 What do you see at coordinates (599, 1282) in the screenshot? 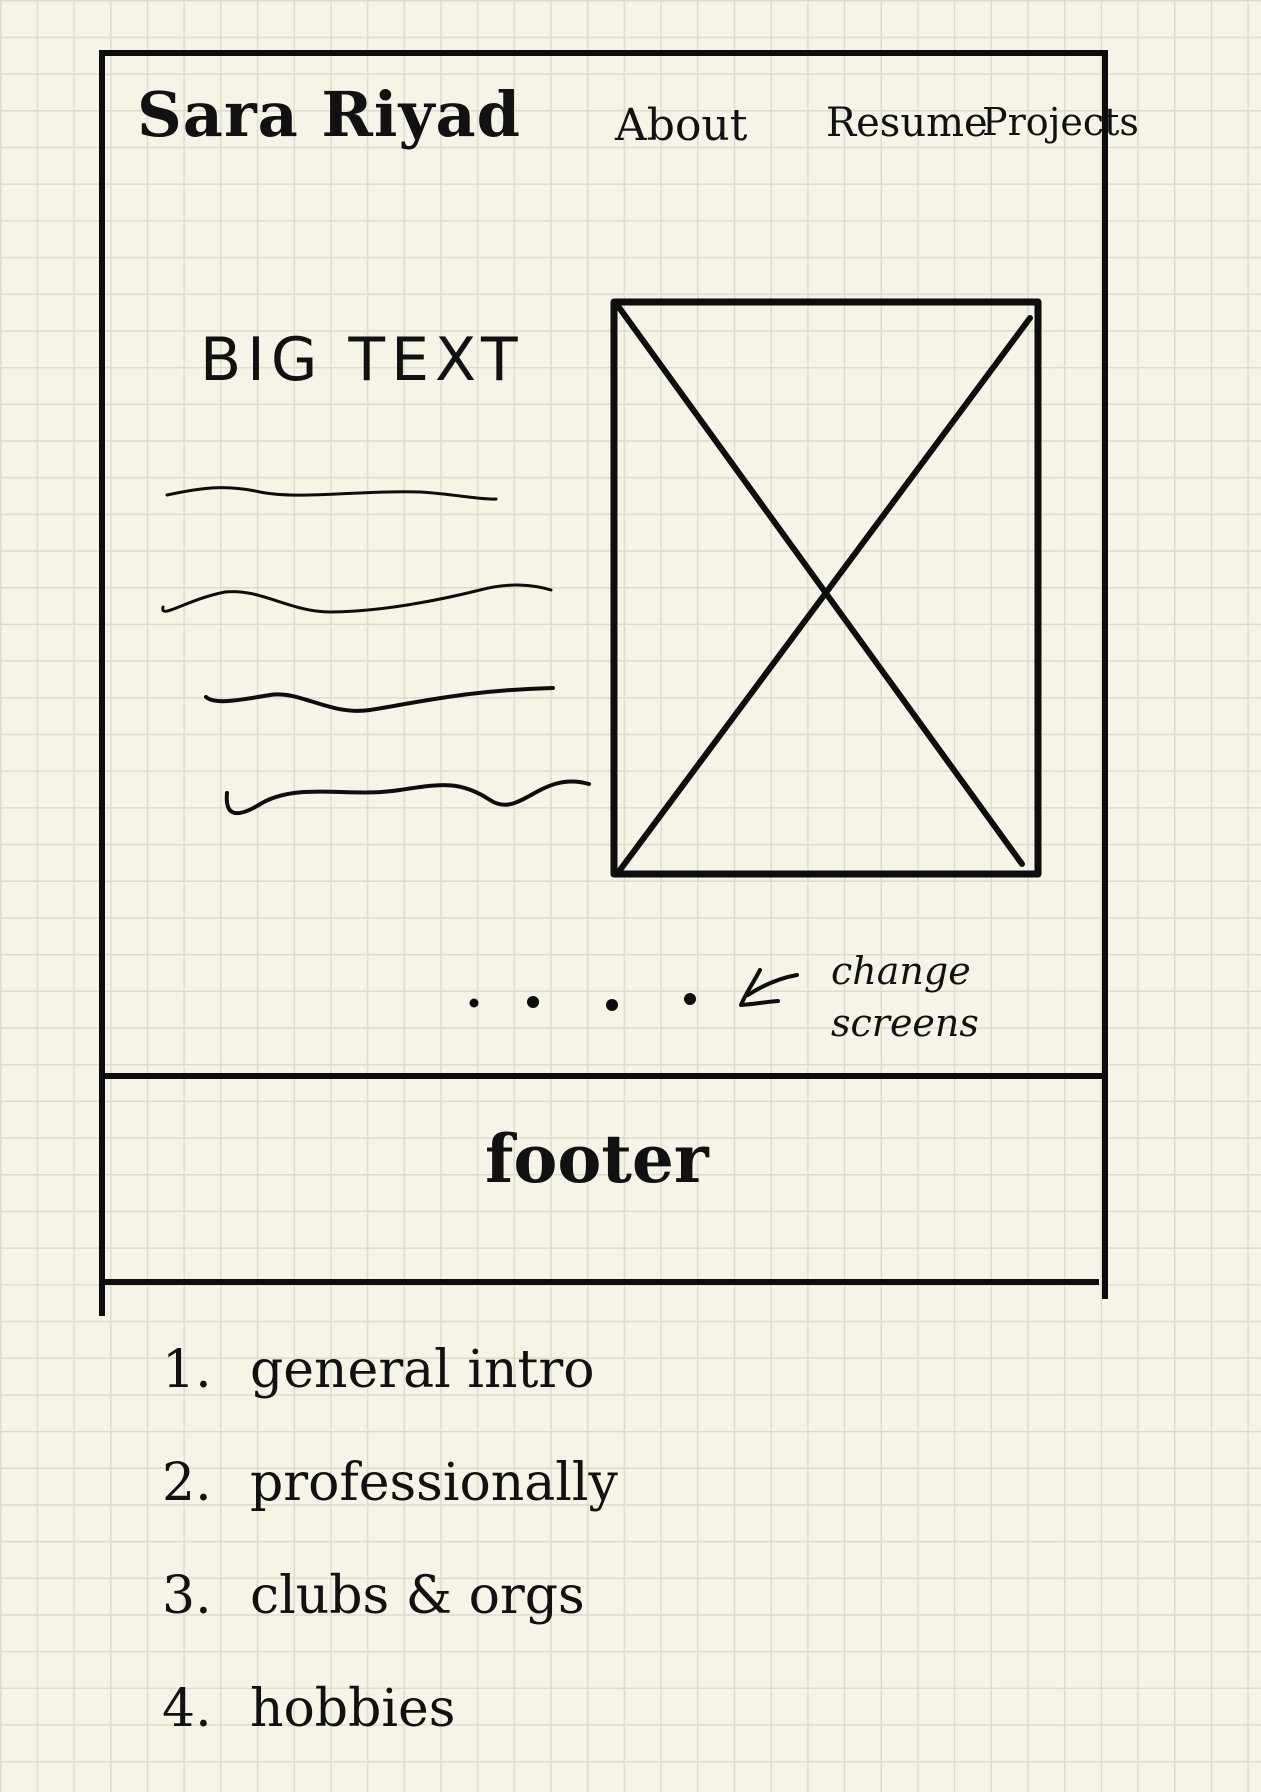
I see `footer-bottom-border` at bounding box center [599, 1282].